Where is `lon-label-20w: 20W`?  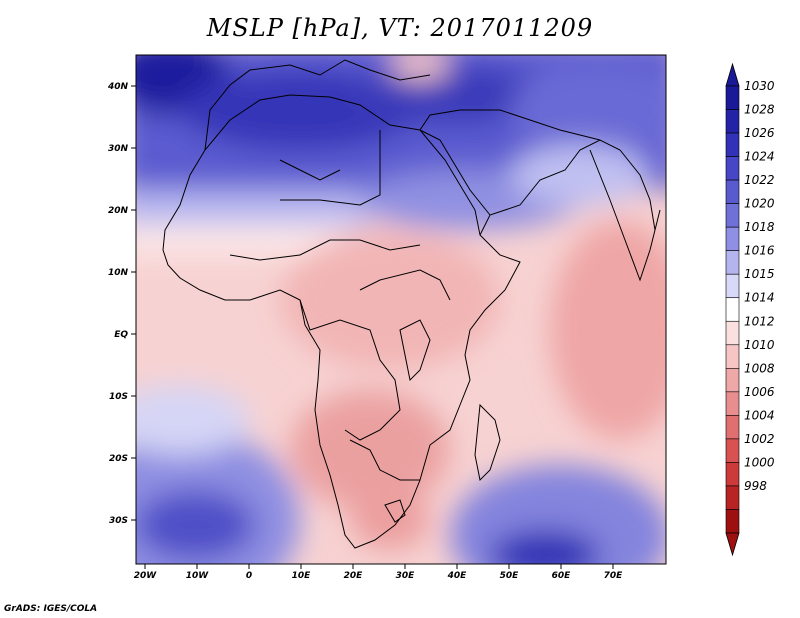 lon-label-20w: 20W is located at coordinates (146, 576).